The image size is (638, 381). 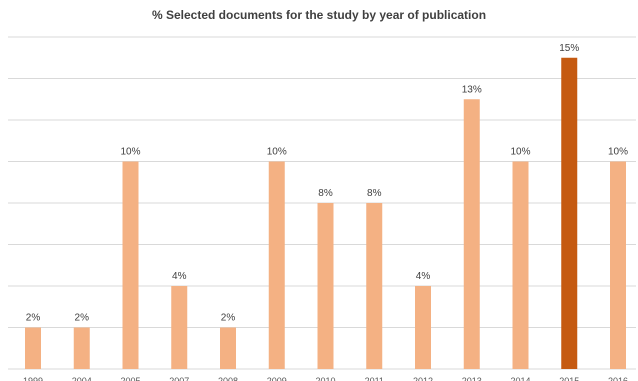 I want to click on bar-2004, so click(x=81, y=348).